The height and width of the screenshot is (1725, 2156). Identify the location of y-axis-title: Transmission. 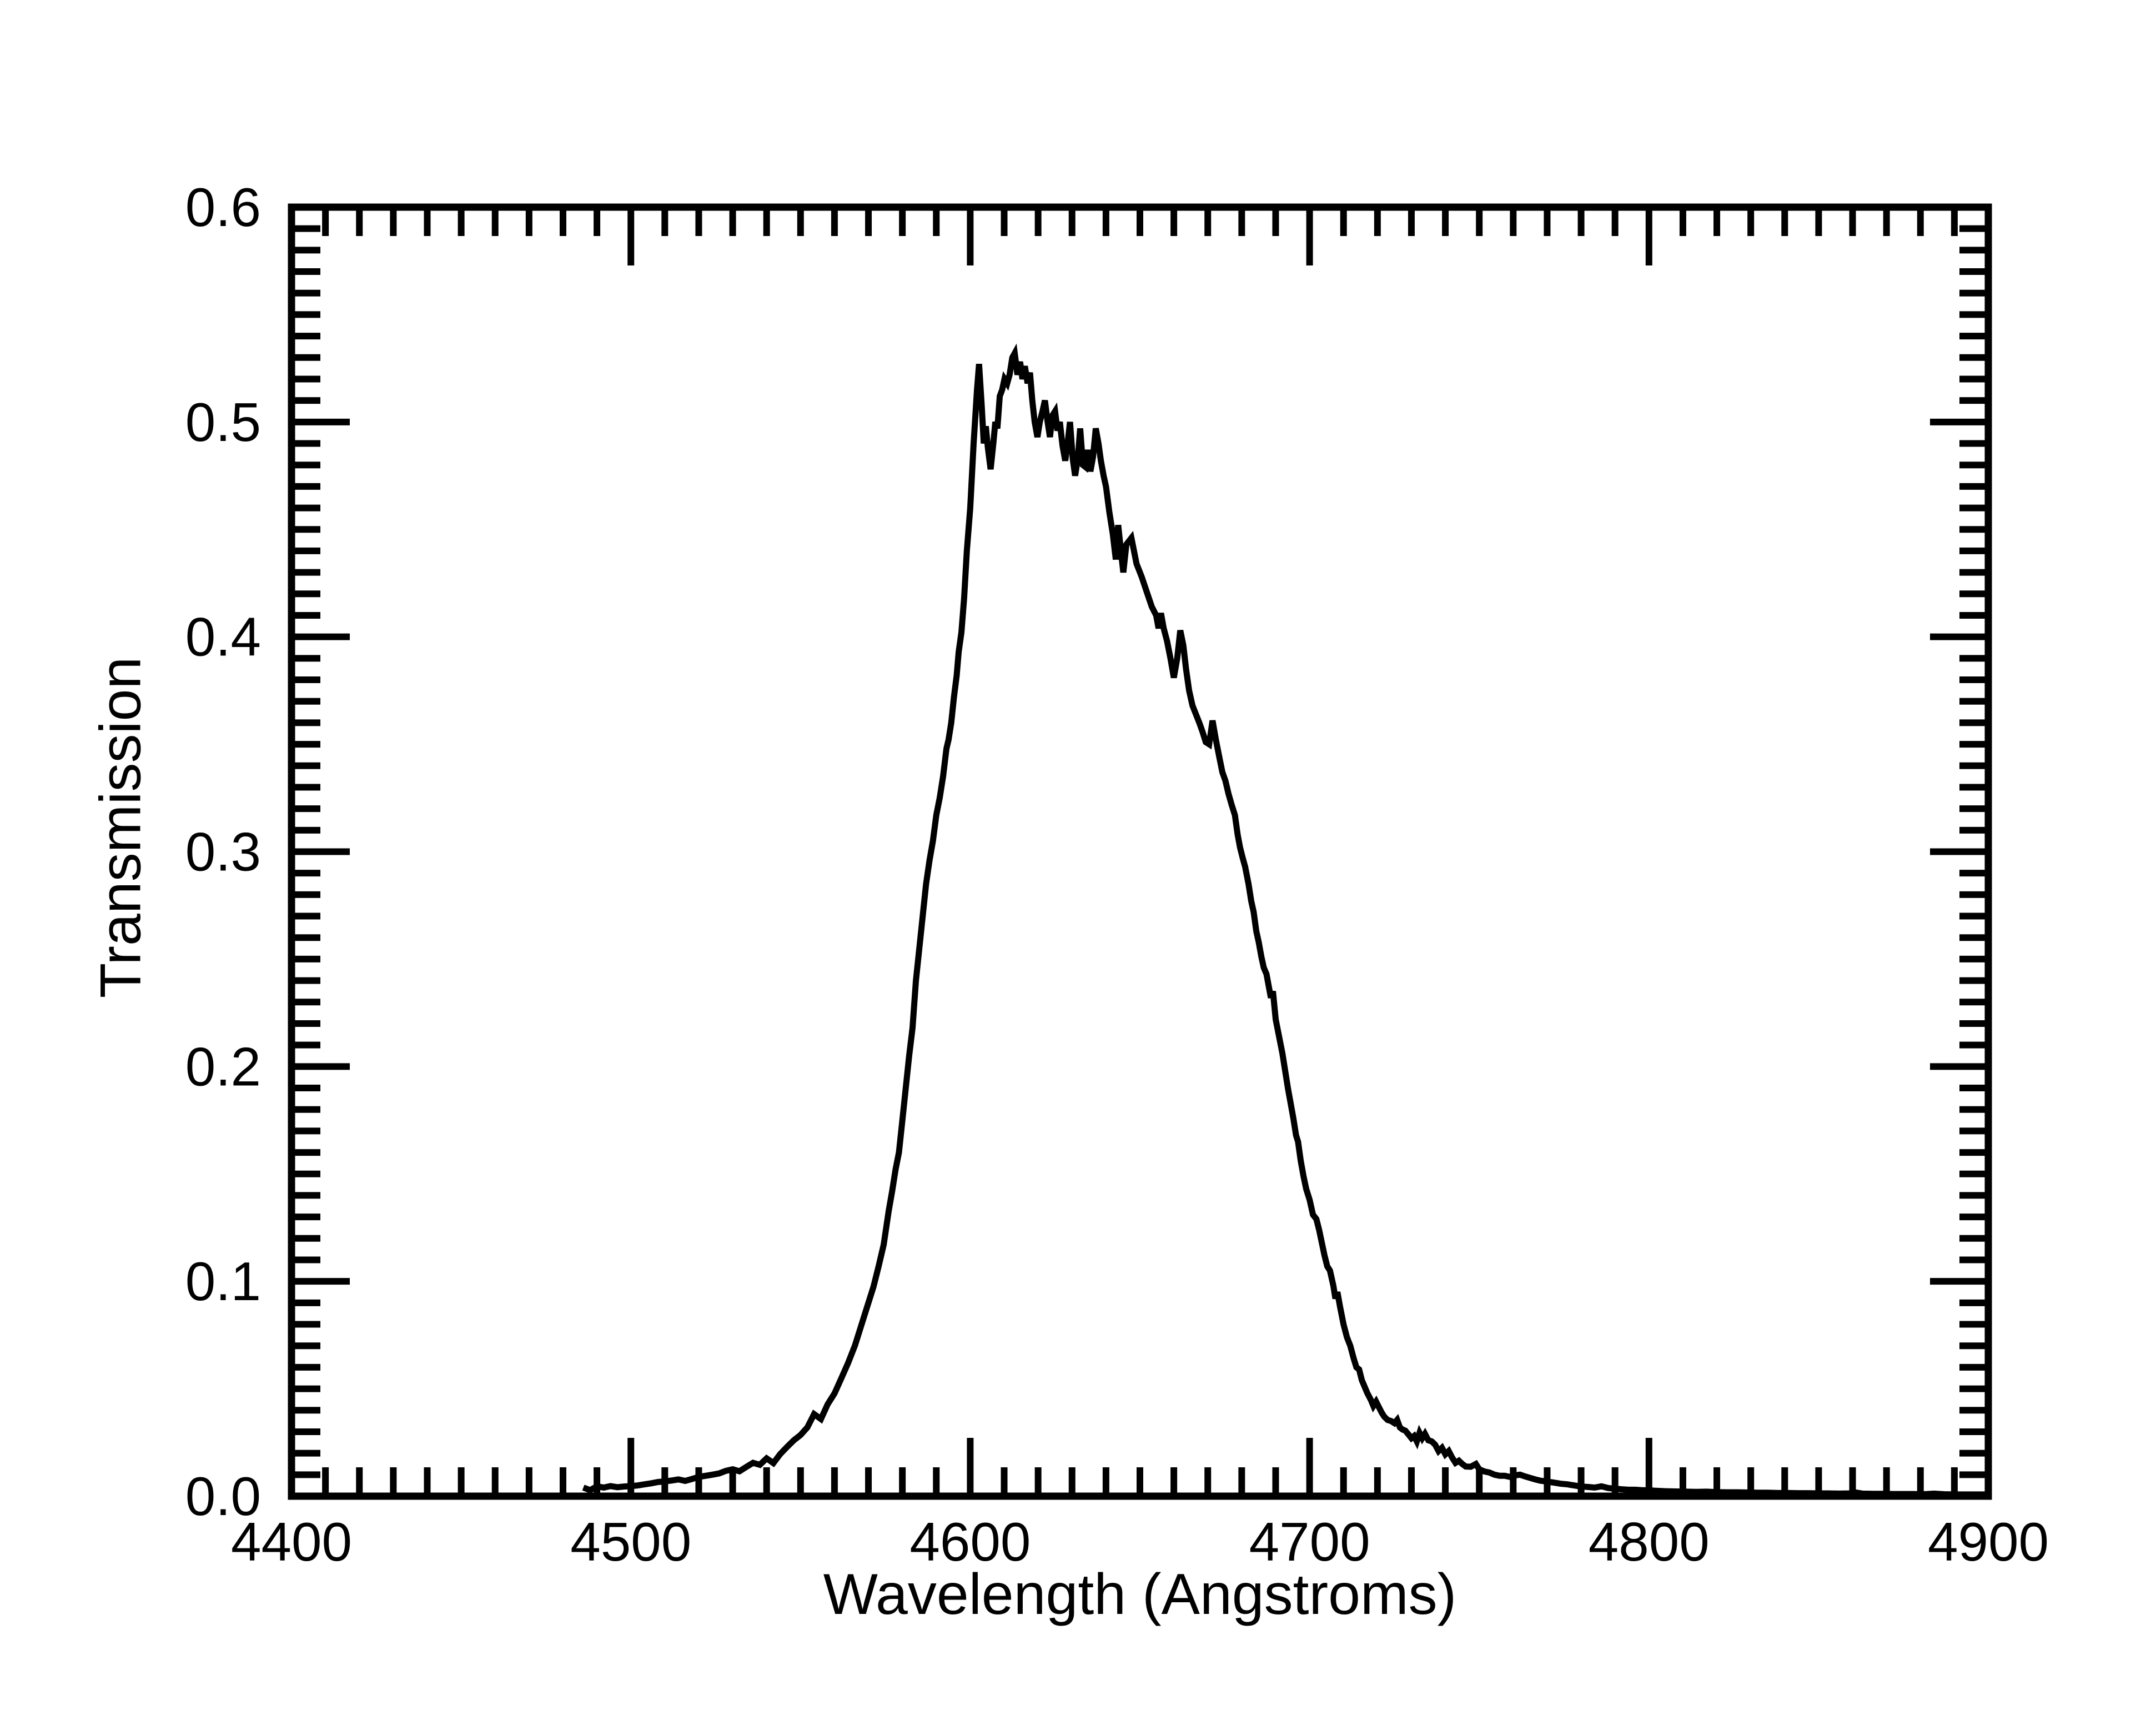
(120, 827).